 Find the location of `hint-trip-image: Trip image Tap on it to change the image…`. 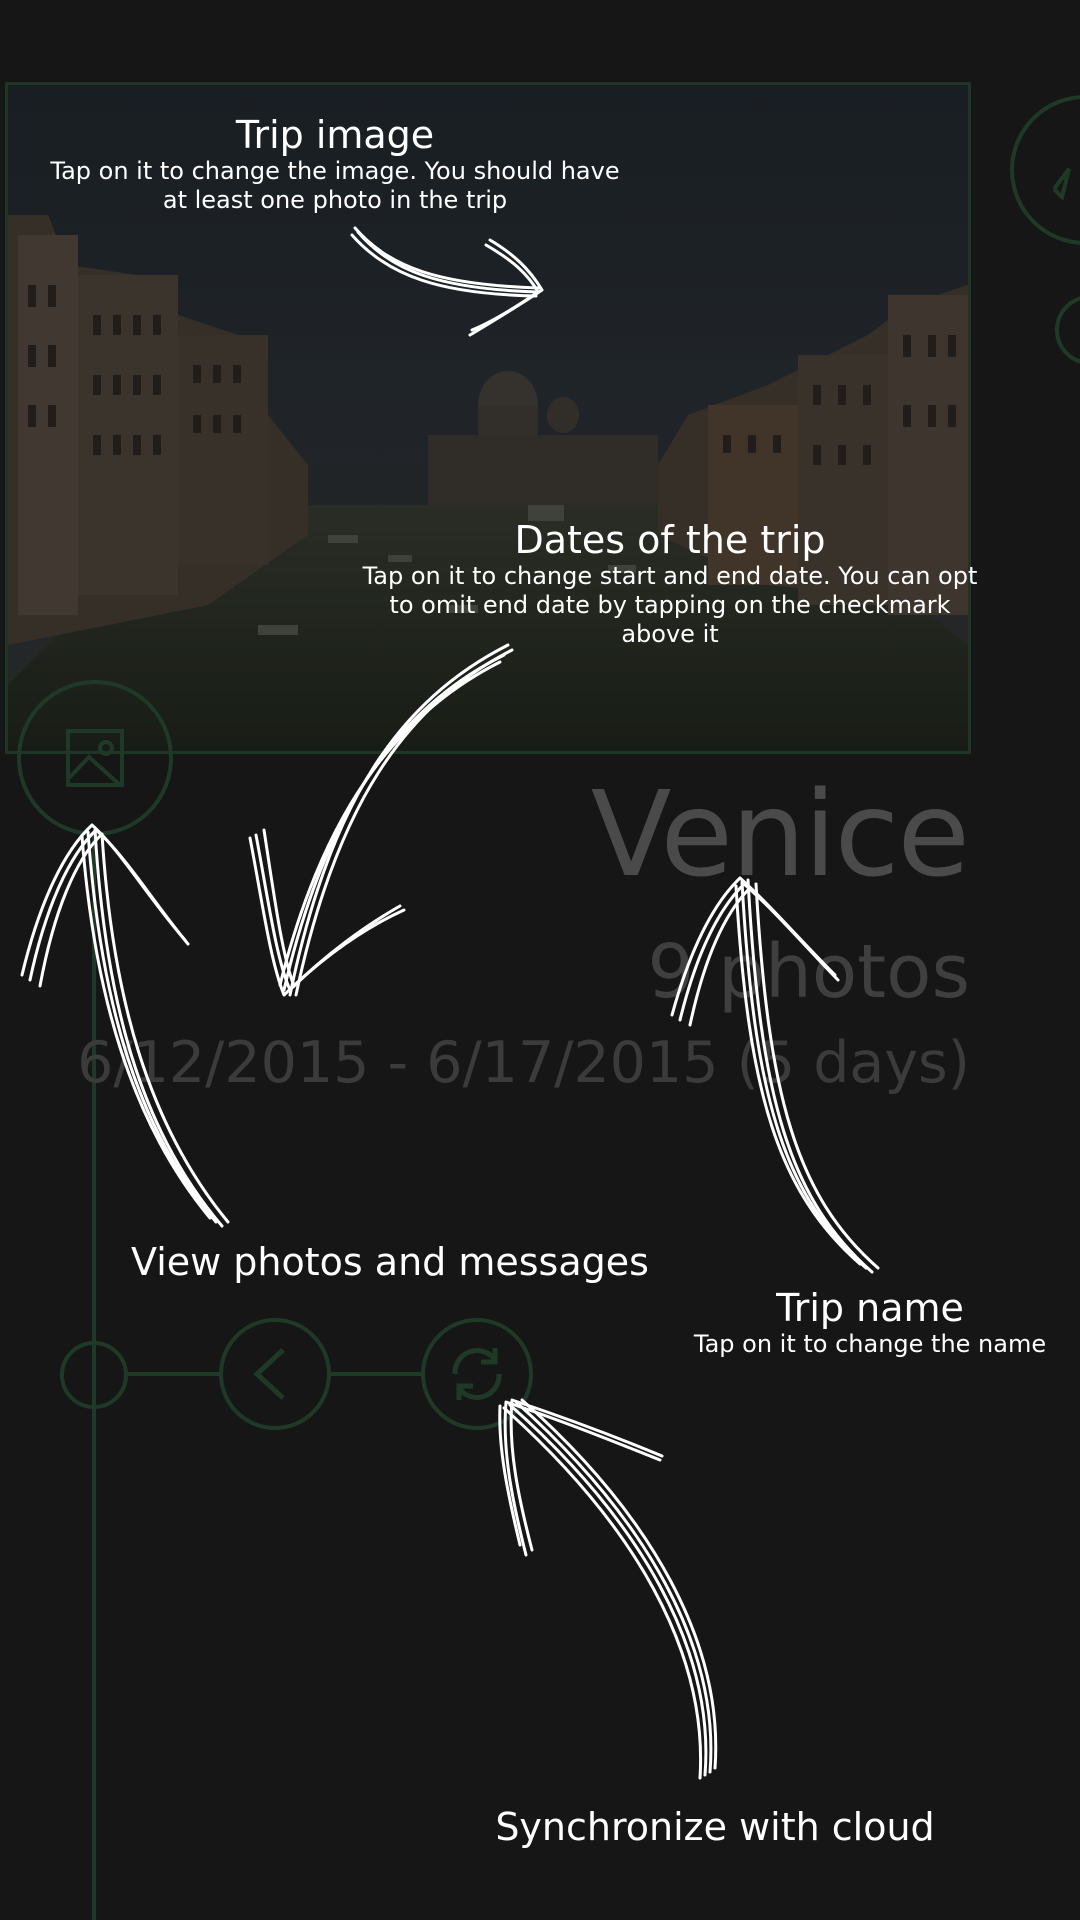

hint-trip-image: Trip image Tap on it to change the image… is located at coordinates (335, 164).